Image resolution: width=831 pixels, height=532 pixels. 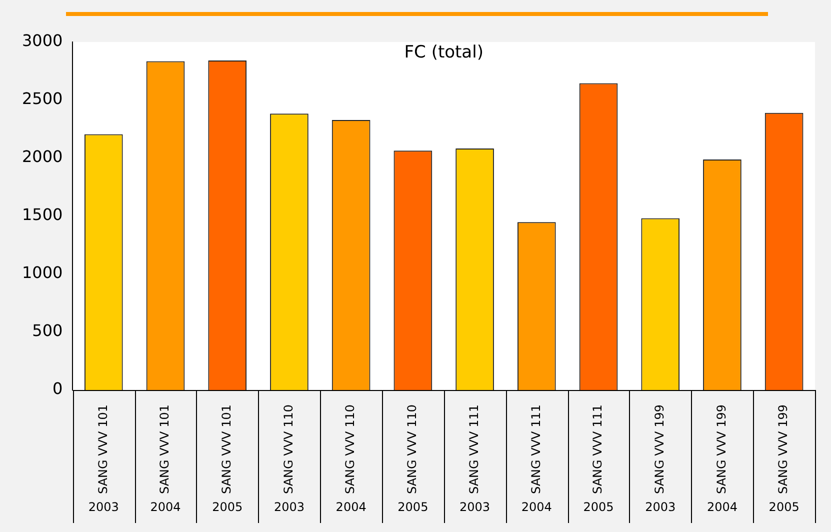 I want to click on y-tick-label: 2000, so click(x=42, y=156).